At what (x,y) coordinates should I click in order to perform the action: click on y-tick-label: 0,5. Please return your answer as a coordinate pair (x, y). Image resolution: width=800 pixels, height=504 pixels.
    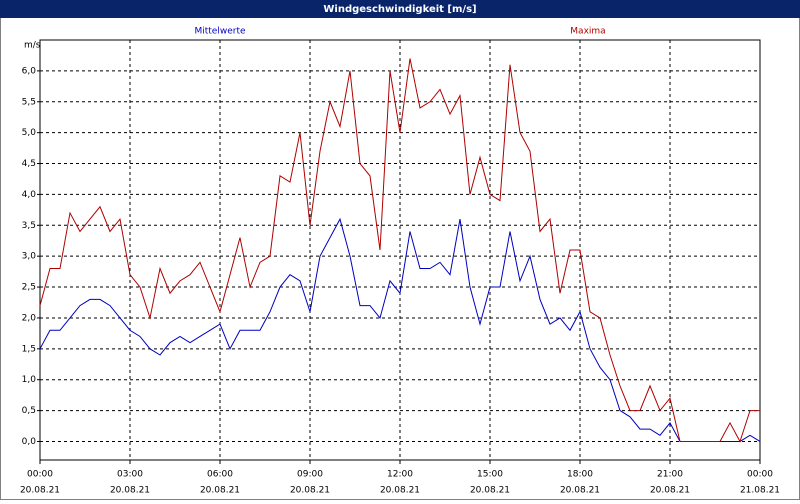
    Looking at the image, I should click on (29, 411).